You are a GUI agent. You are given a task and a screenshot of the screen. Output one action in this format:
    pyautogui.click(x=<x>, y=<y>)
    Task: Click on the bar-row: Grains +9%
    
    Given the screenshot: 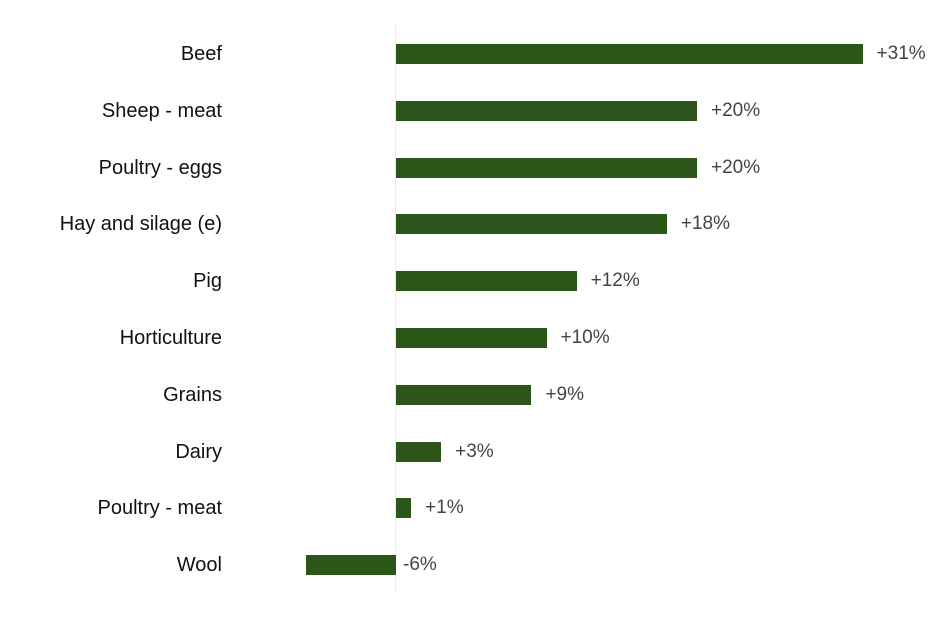 What is the action you would take?
    pyautogui.click(x=474, y=395)
    